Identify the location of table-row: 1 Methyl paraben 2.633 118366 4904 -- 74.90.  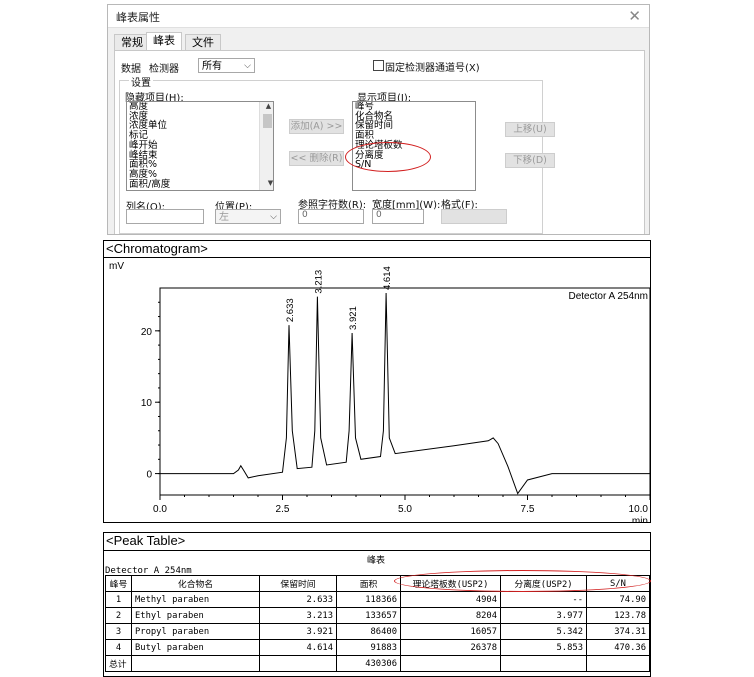
(377, 599).